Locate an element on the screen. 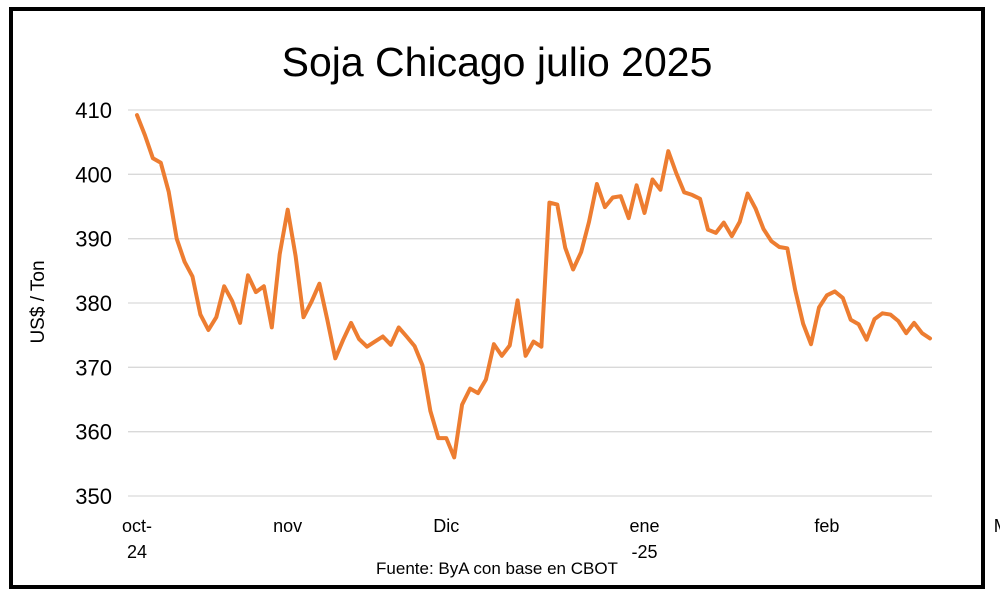 This screenshot has height=601, width=1000. y-tick-label-410: 410 is located at coordinates (93, 110).